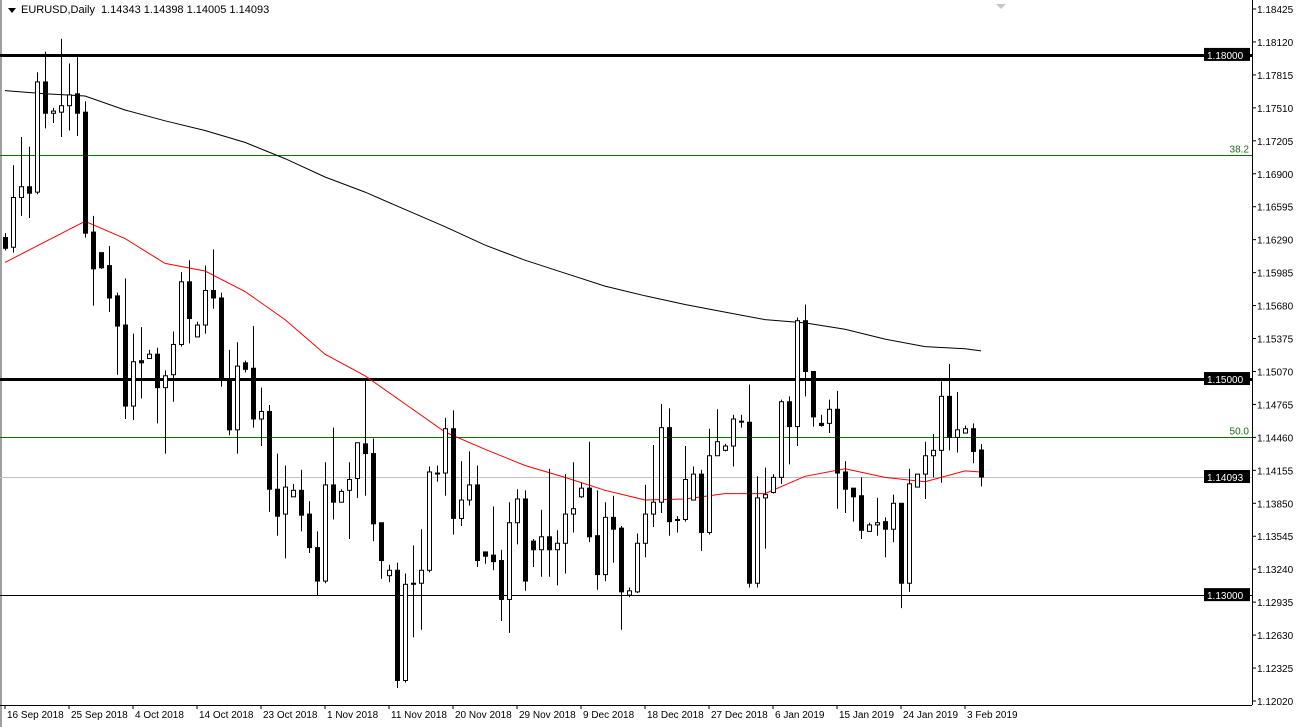 The height and width of the screenshot is (727, 1300). I want to click on x-tick-label: 11 Nov 2018, so click(419, 715).